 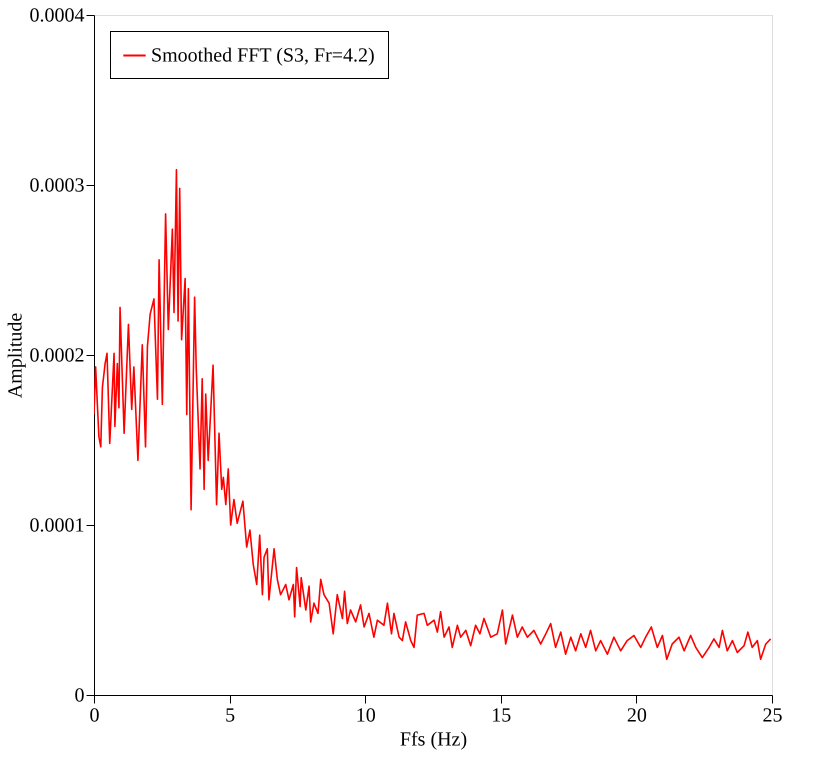 What do you see at coordinates (57, 525) in the screenshot?
I see `y-tick-label: 0.0001` at bounding box center [57, 525].